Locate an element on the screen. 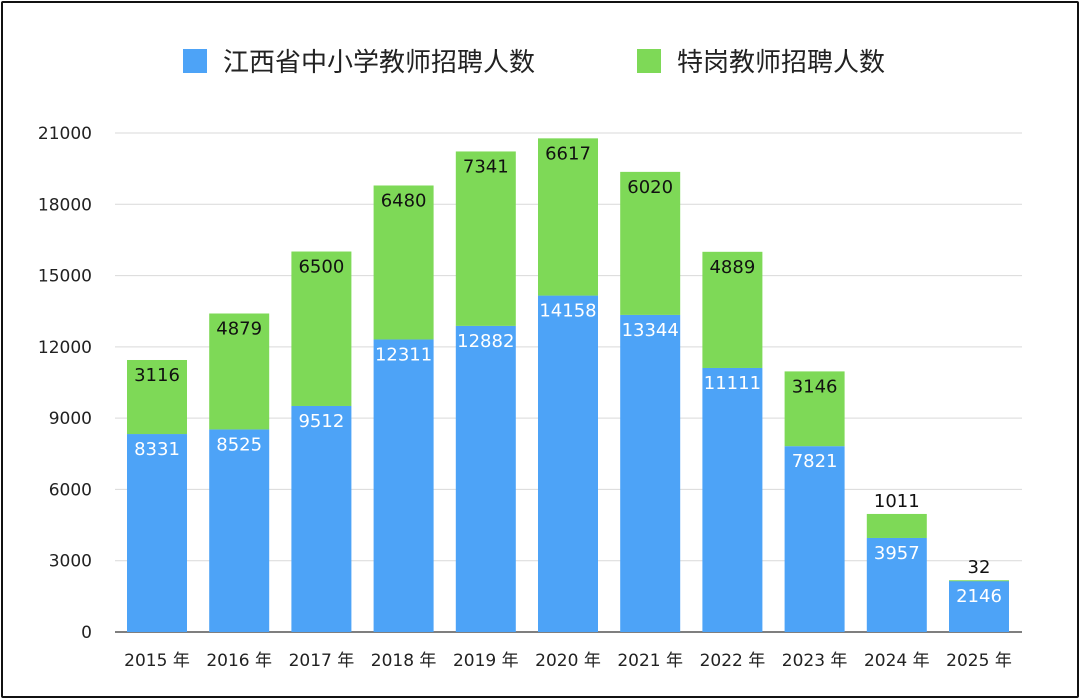  data-label-series-1: 9512 is located at coordinates (321, 421).